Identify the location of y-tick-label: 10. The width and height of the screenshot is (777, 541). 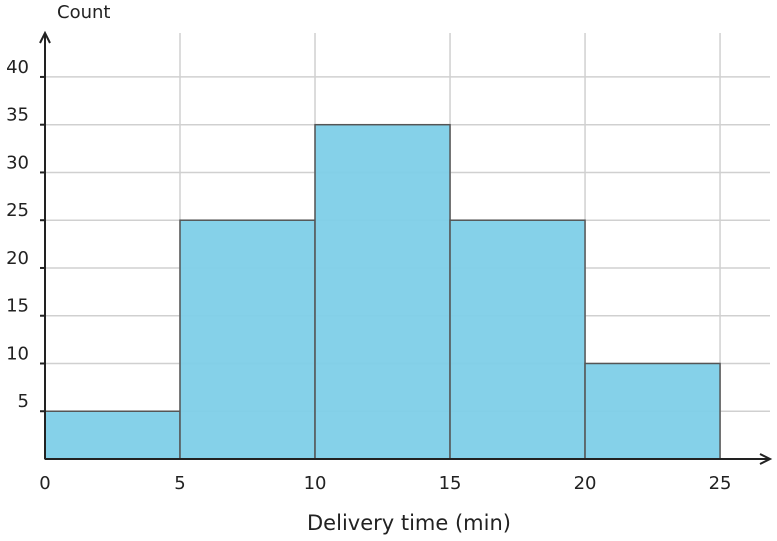
(17, 353).